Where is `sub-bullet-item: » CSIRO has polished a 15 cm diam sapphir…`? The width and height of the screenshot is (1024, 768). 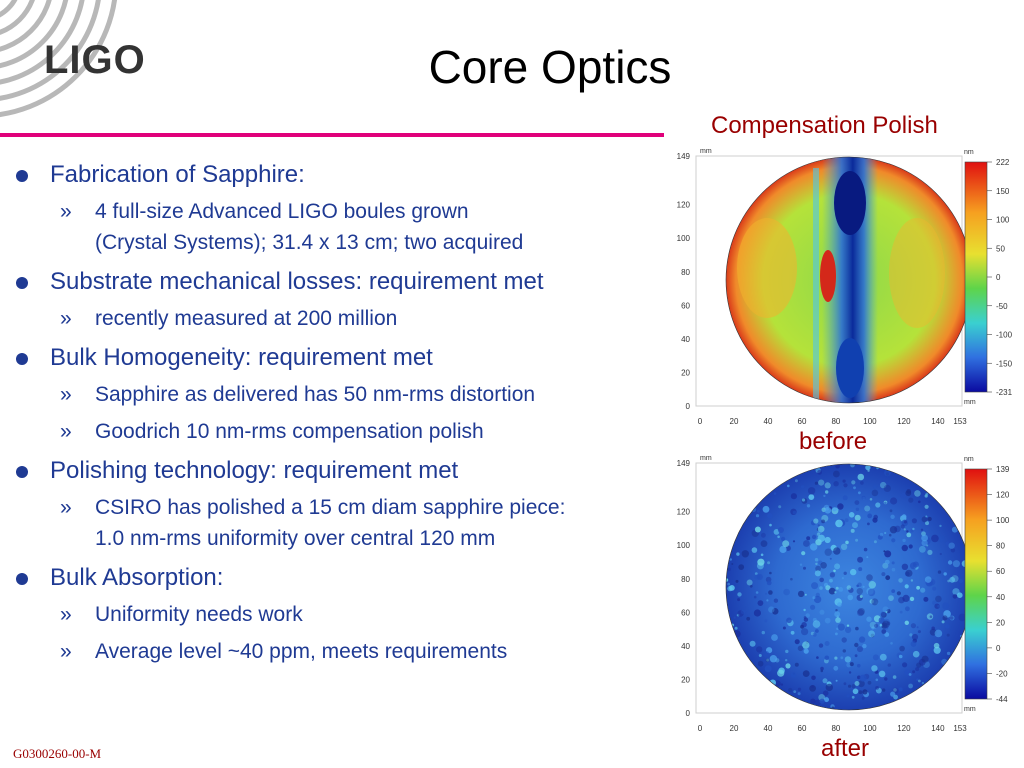
sub-bullet-item: » CSIRO has polished a 15 cm diam sapphir… is located at coordinates (342, 523).